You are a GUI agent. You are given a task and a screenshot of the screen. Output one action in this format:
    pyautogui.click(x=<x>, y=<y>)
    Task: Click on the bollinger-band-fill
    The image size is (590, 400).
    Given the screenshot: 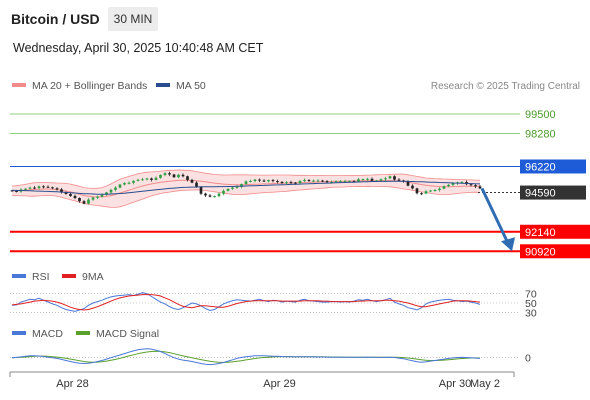 What is the action you would take?
    pyautogui.click(x=246, y=189)
    